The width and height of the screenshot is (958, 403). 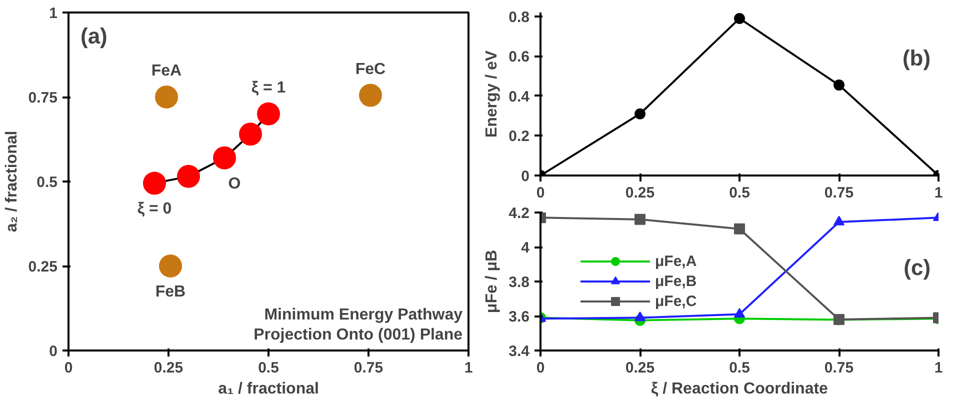 I want to click on y-tick-label: 1, so click(x=53, y=13).